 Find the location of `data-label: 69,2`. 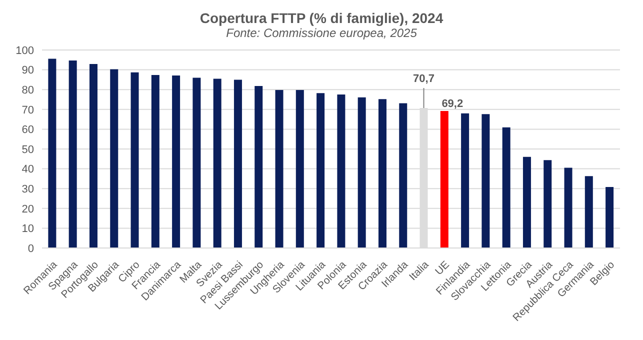

data-label: 69,2 is located at coordinates (453, 104).